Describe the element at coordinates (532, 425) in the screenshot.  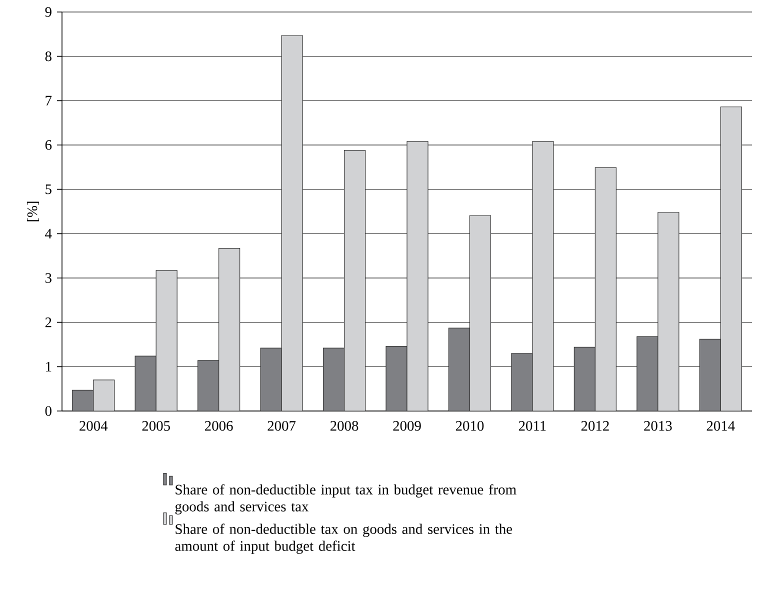
I see `x-tick-label: 2011` at that location.